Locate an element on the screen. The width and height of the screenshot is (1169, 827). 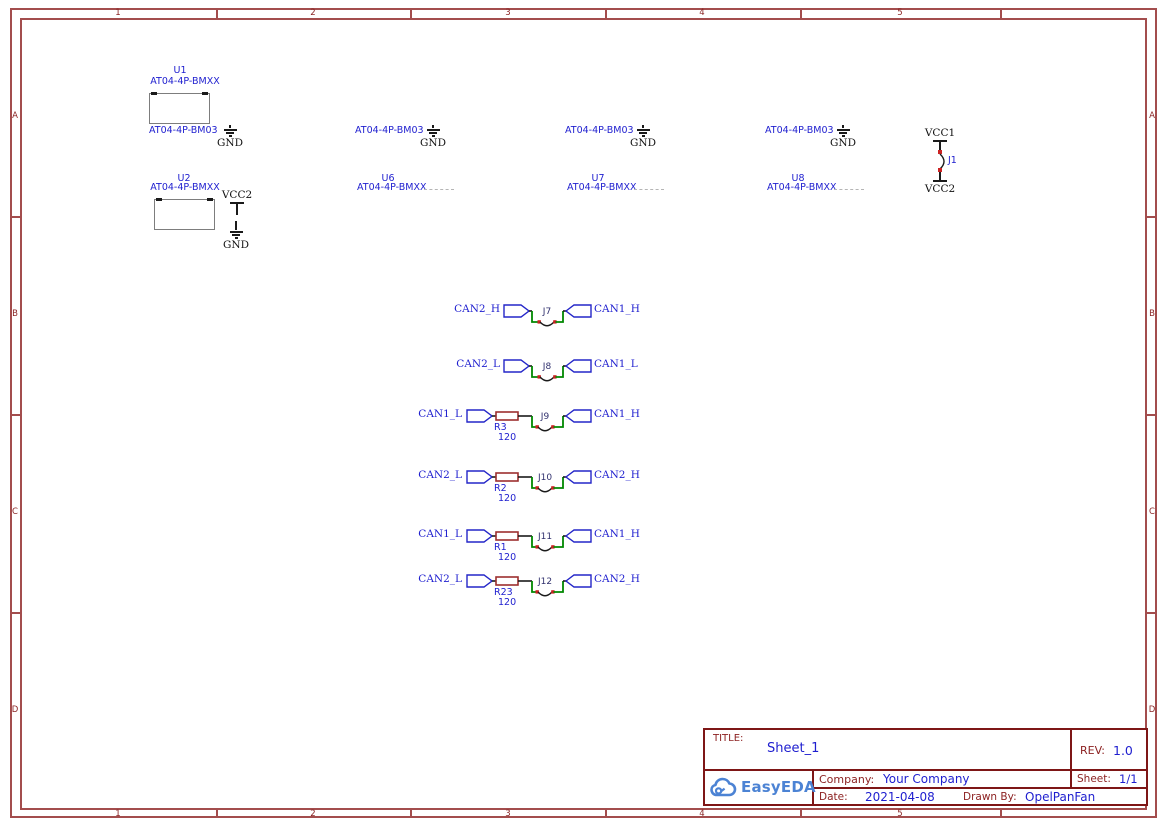
rev-value: 1.0 is located at coordinates (1123, 750).